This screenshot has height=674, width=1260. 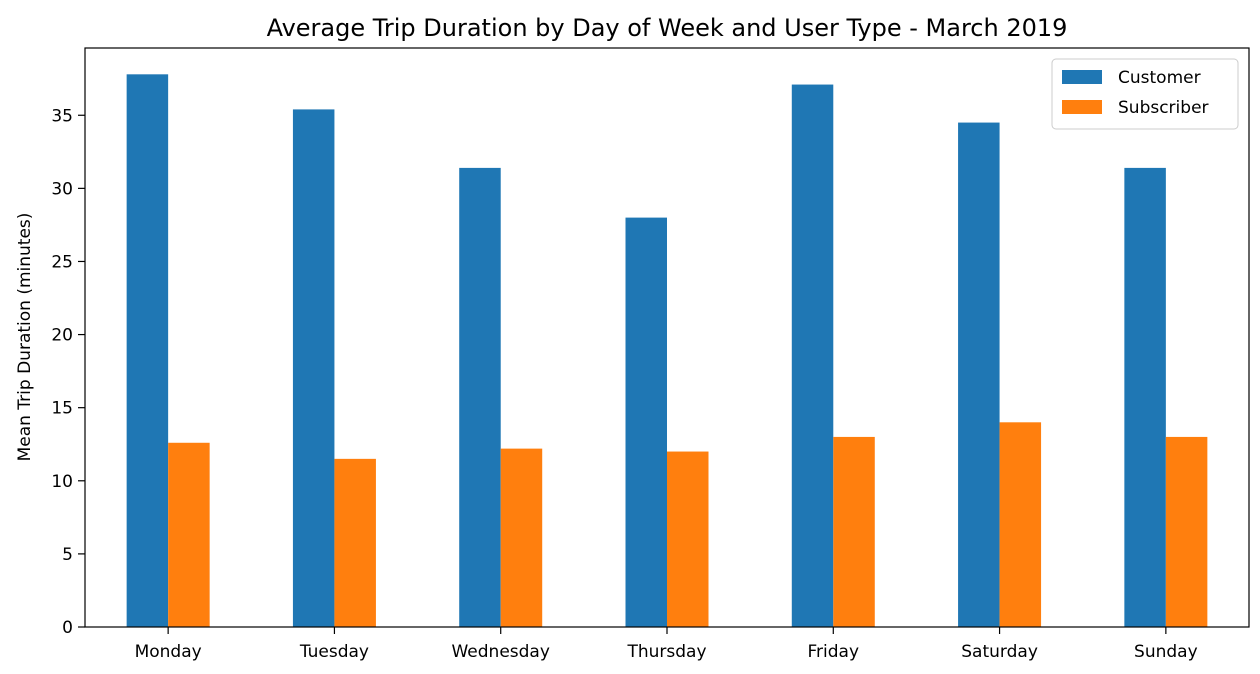 What do you see at coordinates (313, 368) in the screenshot?
I see `bar-customer-tuesday` at bounding box center [313, 368].